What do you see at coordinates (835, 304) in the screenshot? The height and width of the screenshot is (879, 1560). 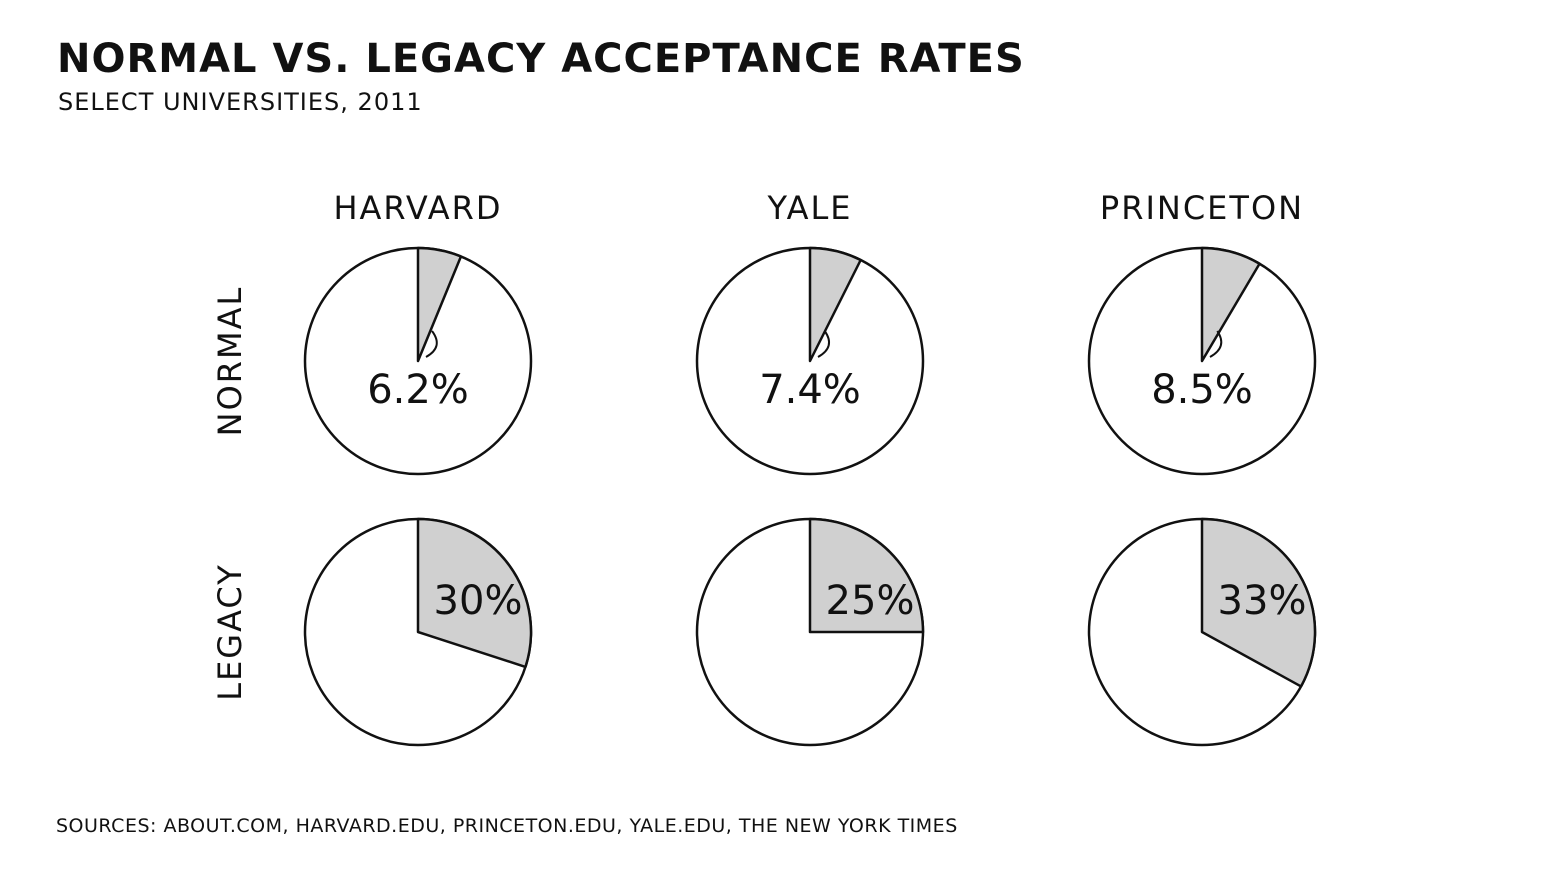 I see `pie-slice-normal-yale` at bounding box center [835, 304].